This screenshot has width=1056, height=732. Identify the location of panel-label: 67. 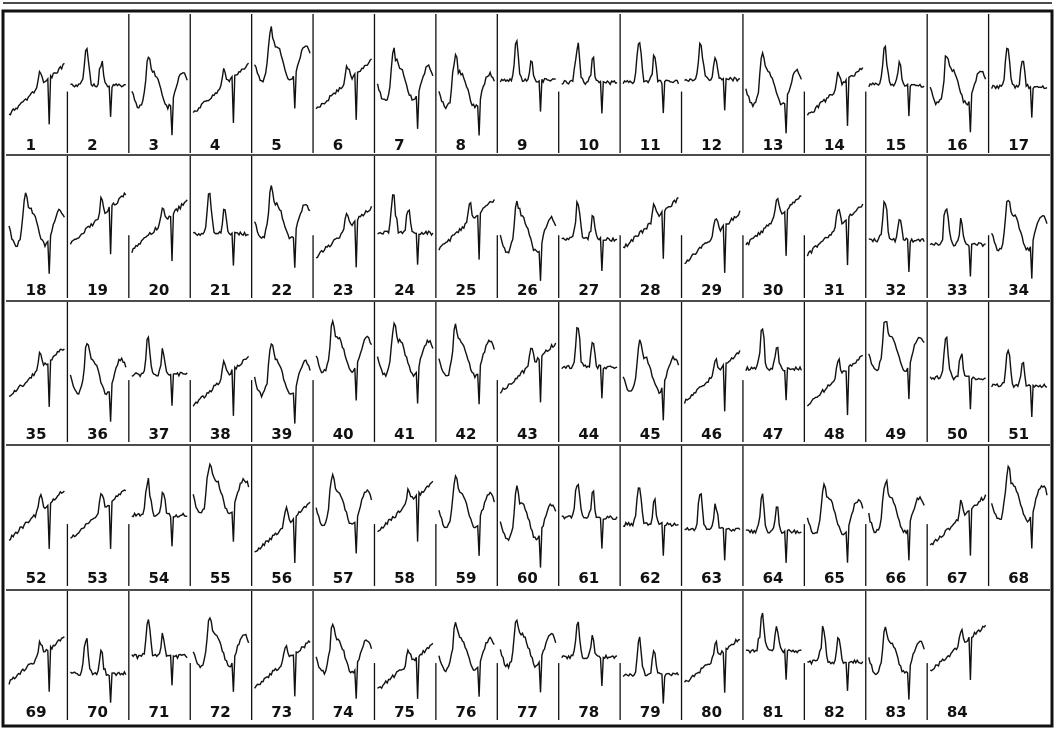
(957, 578).